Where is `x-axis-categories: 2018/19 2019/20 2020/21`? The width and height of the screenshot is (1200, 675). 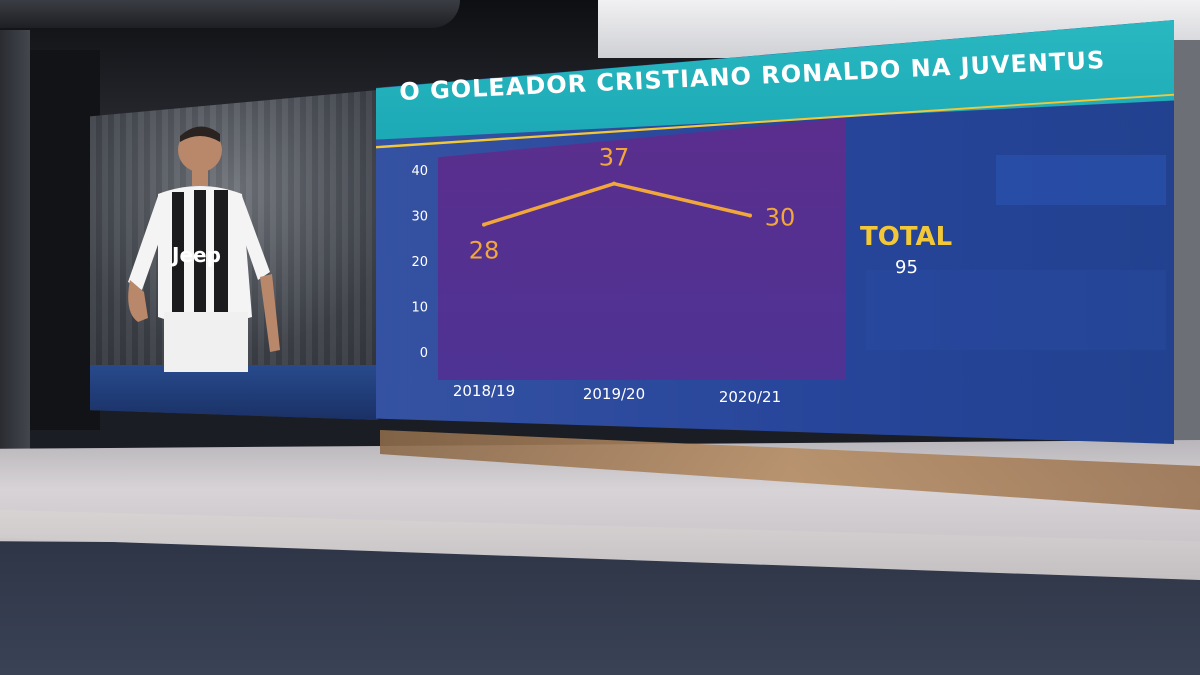
x-axis-categories: 2018/19 2019/20 2020/21 is located at coordinates (617, 394).